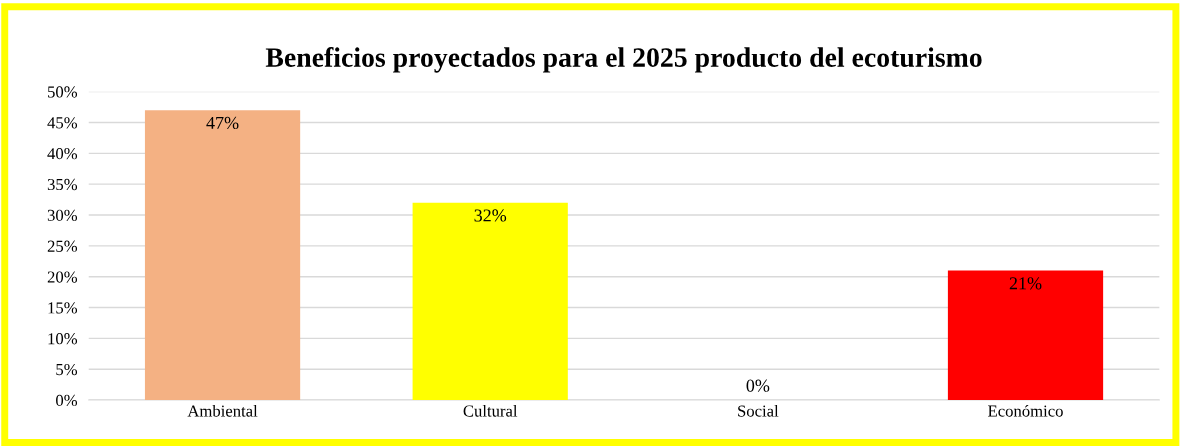 The image size is (1183, 447). I want to click on y-tick-label: 5%, so click(67, 369).